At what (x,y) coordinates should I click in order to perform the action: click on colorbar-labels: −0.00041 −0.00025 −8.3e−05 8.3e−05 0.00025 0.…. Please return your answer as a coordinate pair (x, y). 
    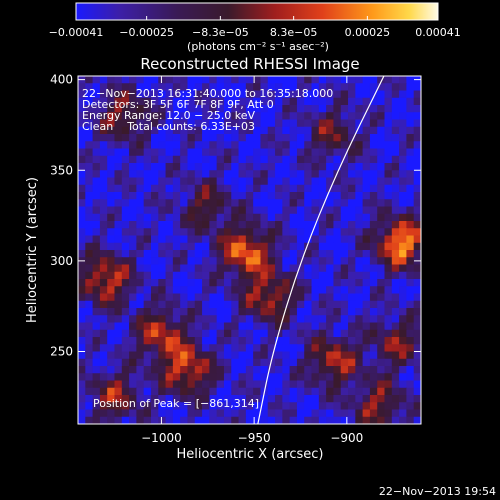
    Looking at the image, I should click on (255, 32).